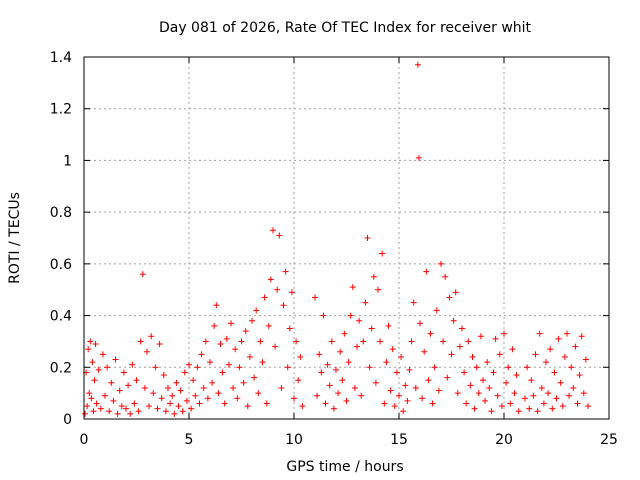 The width and height of the screenshot is (640, 480). What do you see at coordinates (84, 440) in the screenshot?
I see `x-tick-label: 0` at bounding box center [84, 440].